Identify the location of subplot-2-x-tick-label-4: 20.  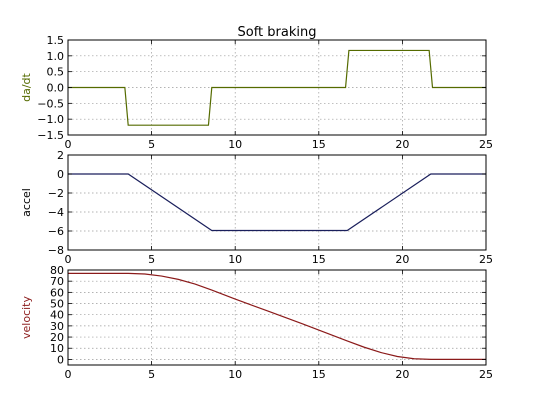
(402, 259).